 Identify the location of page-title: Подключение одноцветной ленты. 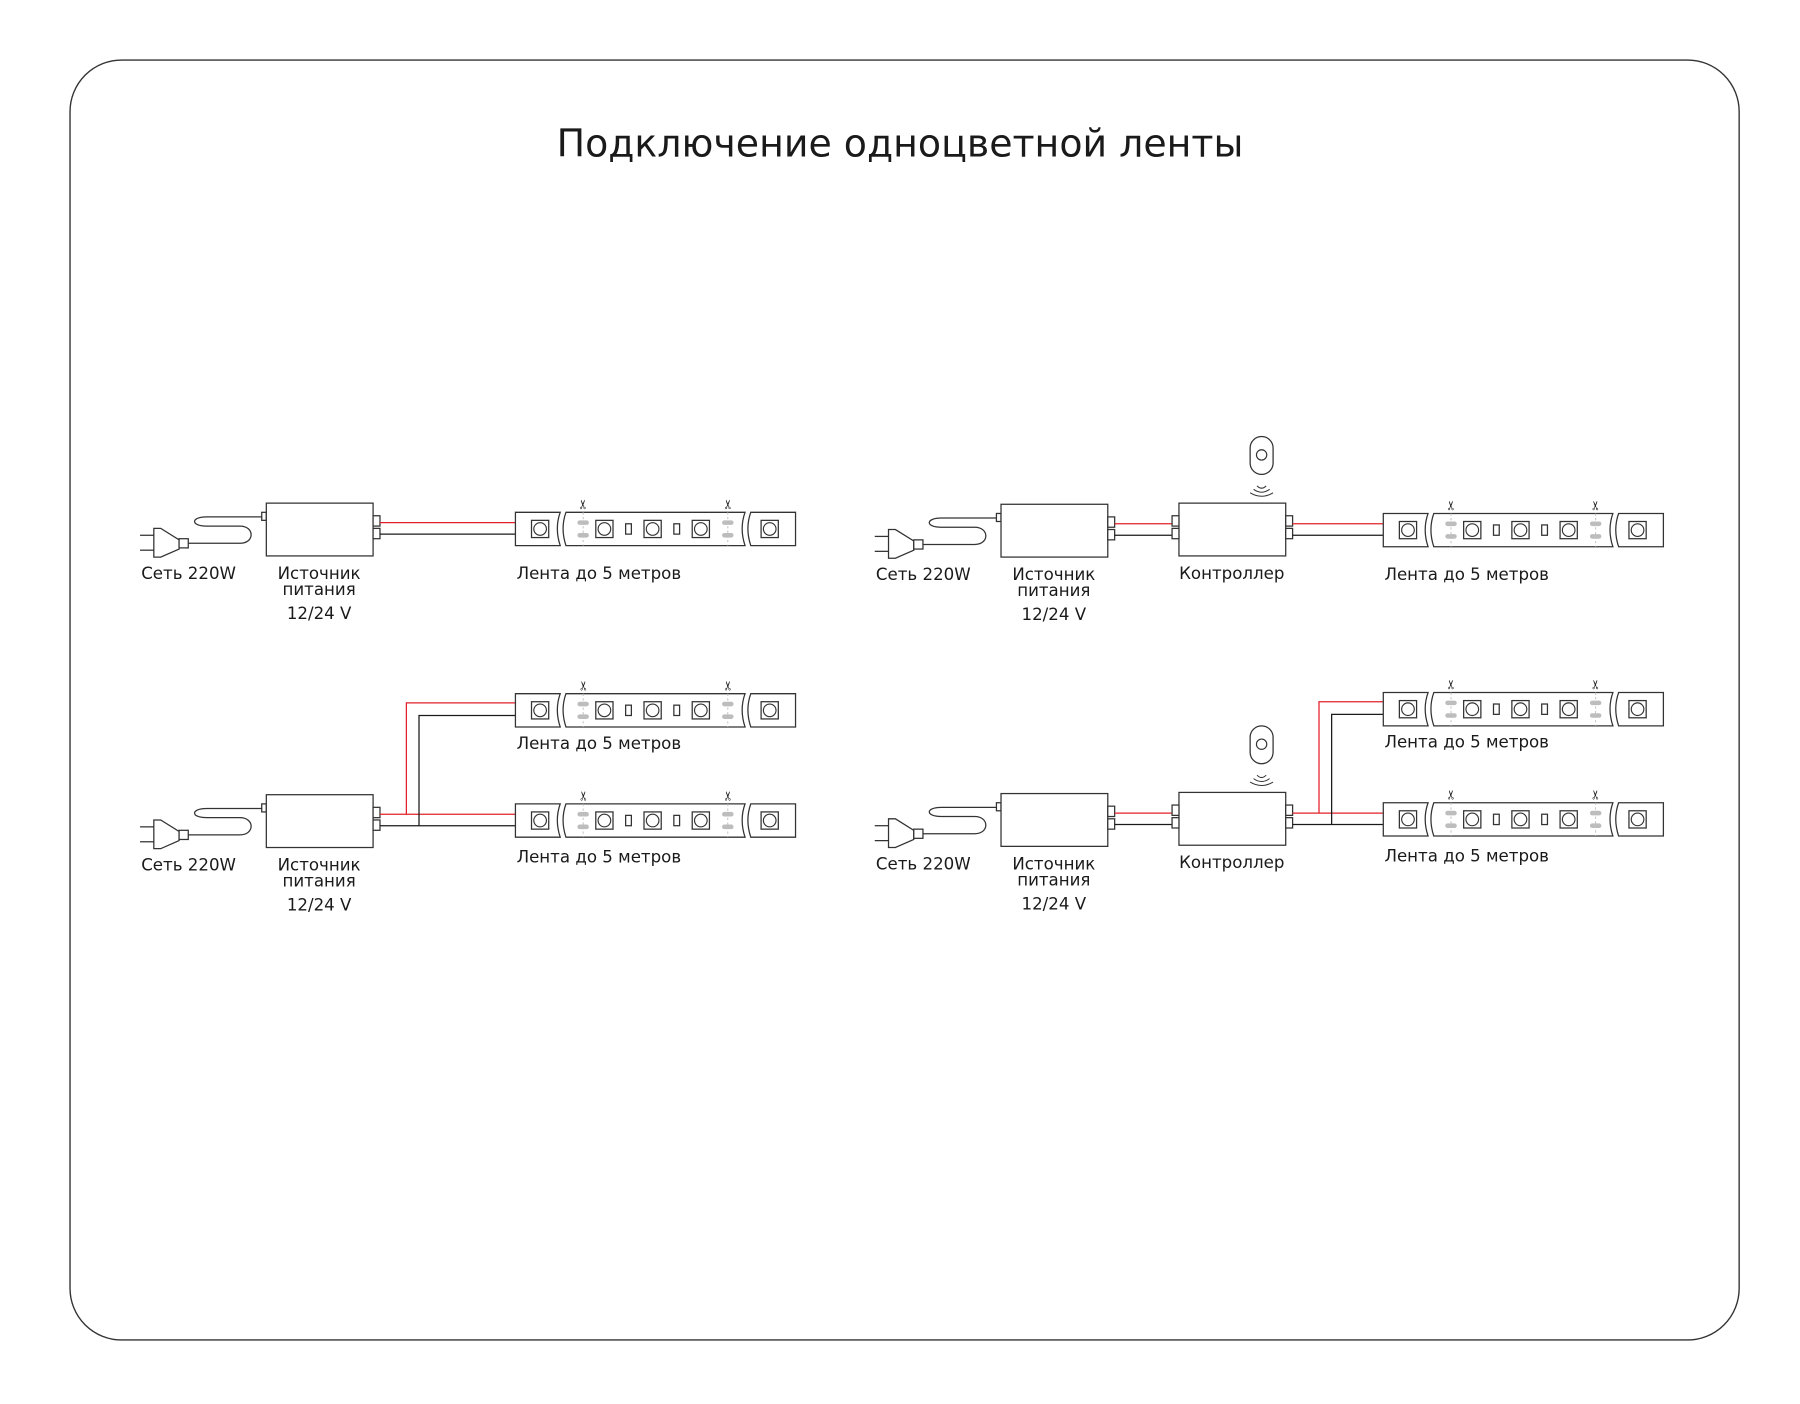
(900, 143).